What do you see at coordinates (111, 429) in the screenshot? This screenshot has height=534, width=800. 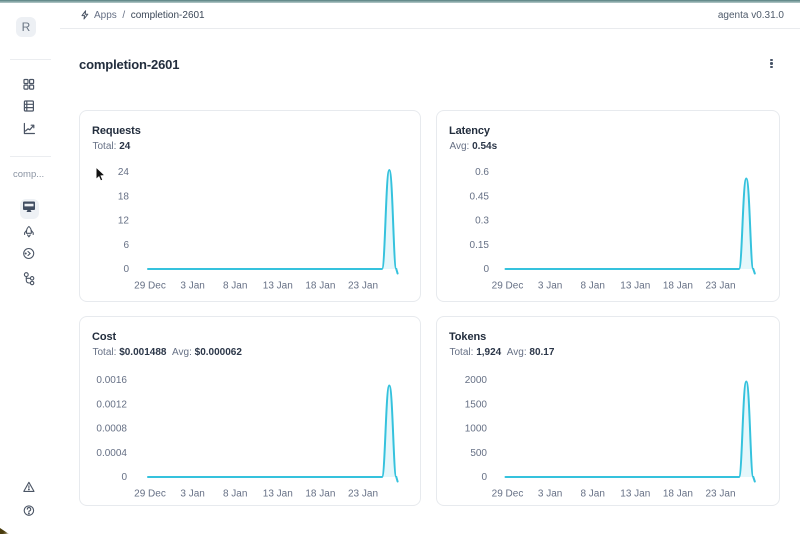 I see `svg-text: 0.0008` at bounding box center [111, 429].